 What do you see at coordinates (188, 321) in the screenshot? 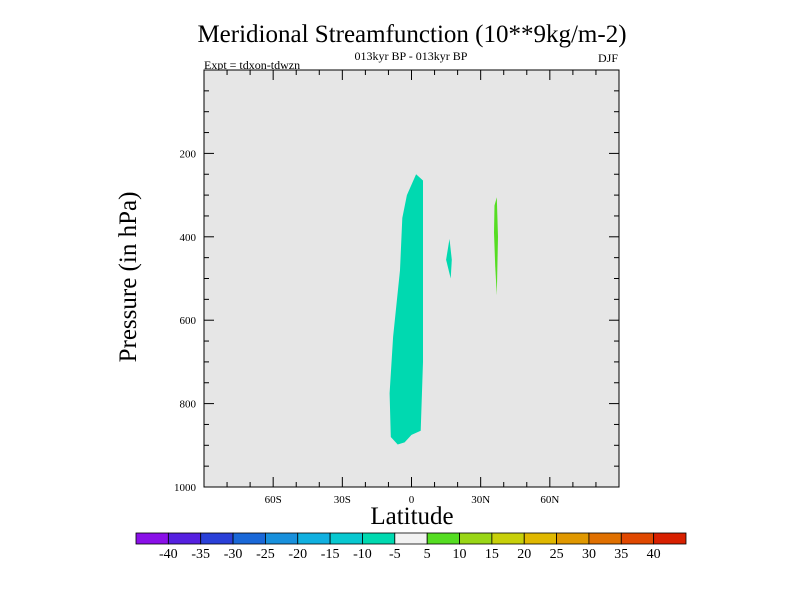
I see `y-tick-label: 600` at bounding box center [188, 321].